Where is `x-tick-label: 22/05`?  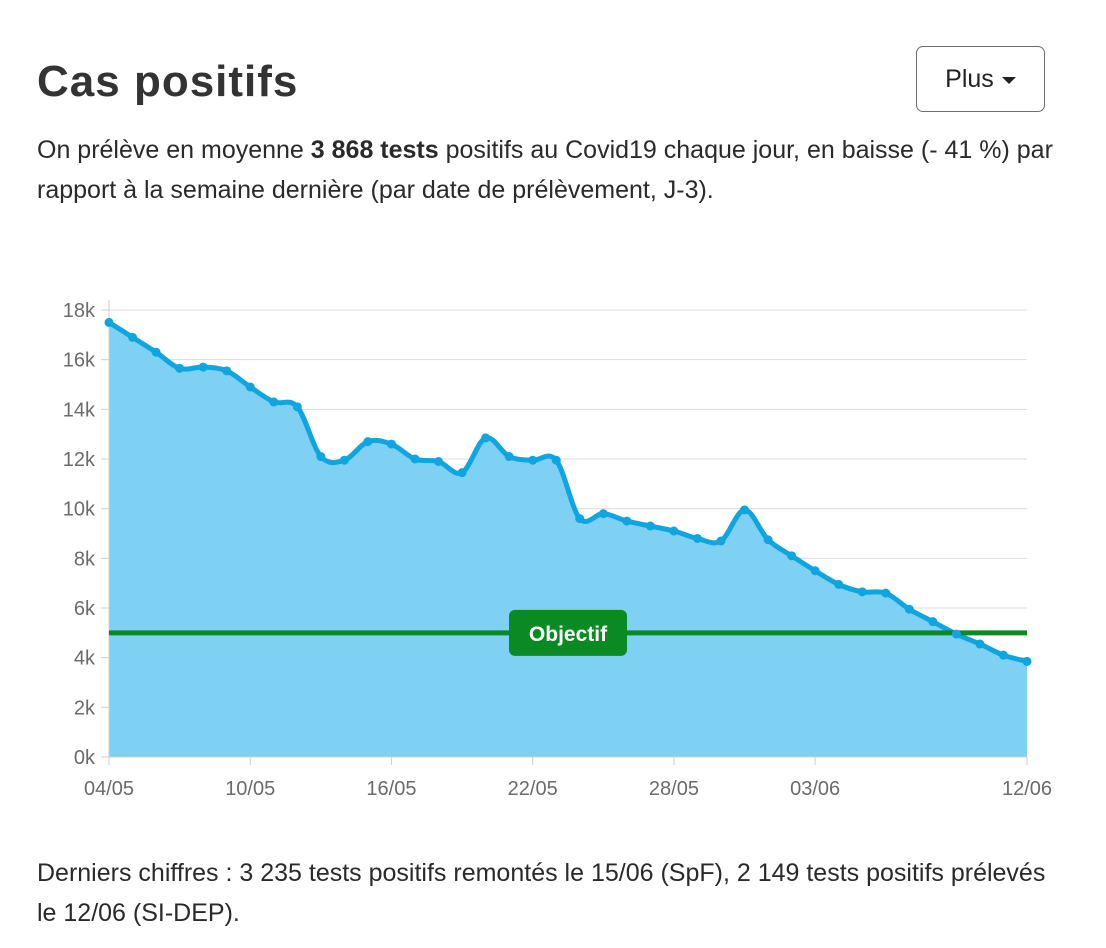
x-tick-label: 22/05 is located at coordinates (533, 789).